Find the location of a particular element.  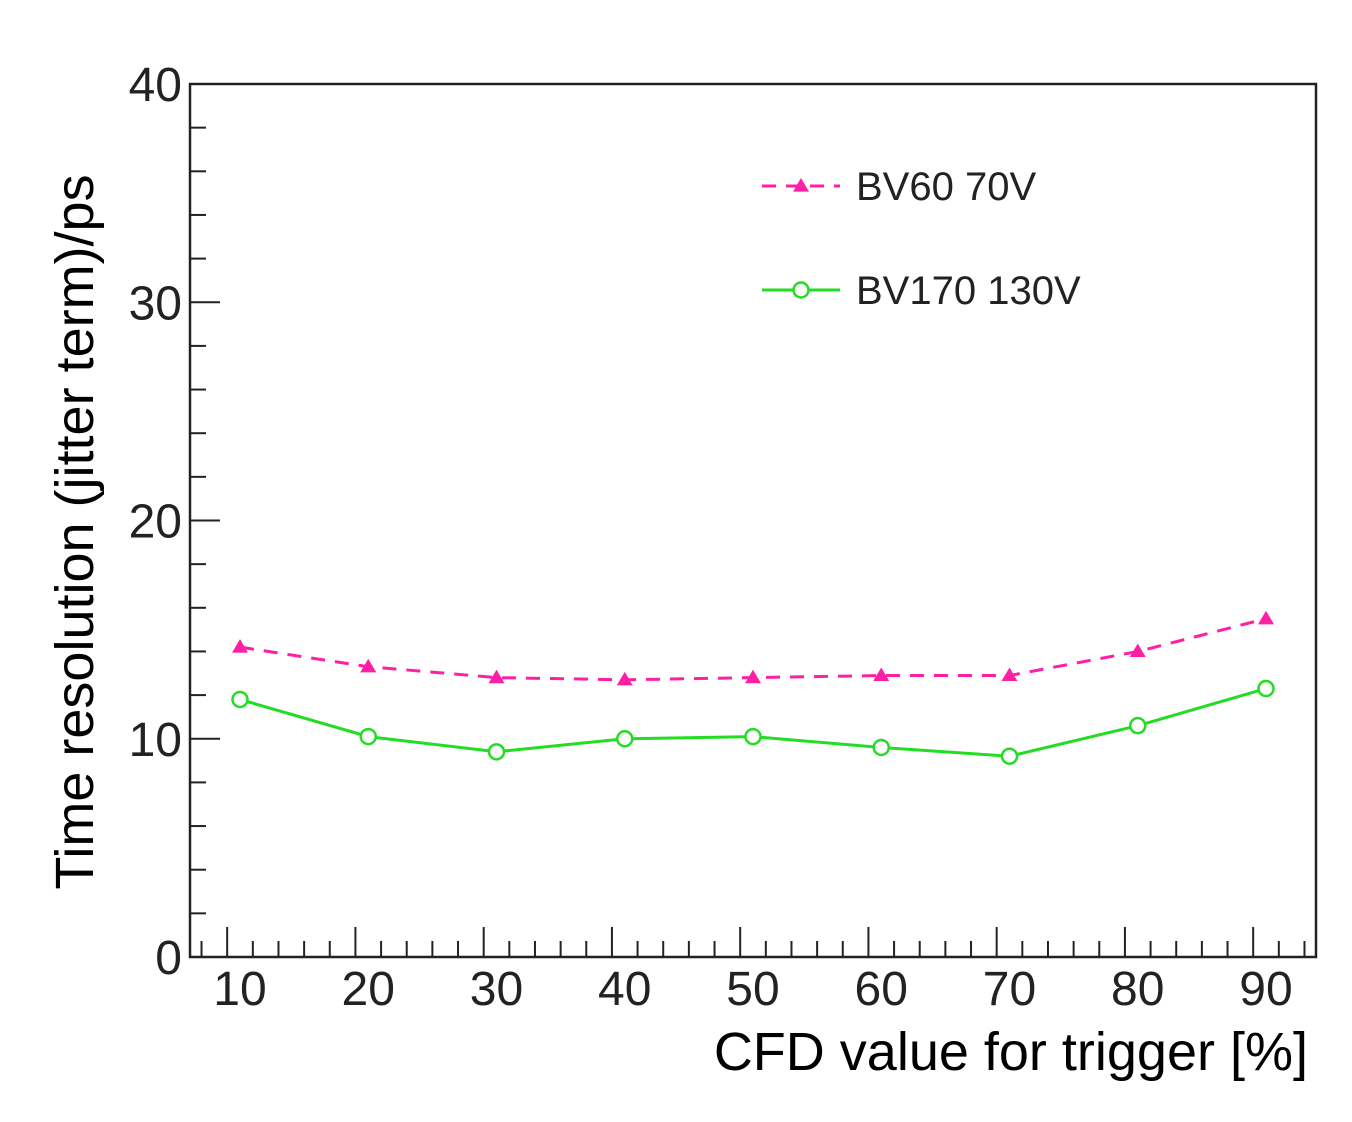

legend-marker-circle is located at coordinates (801, 290).